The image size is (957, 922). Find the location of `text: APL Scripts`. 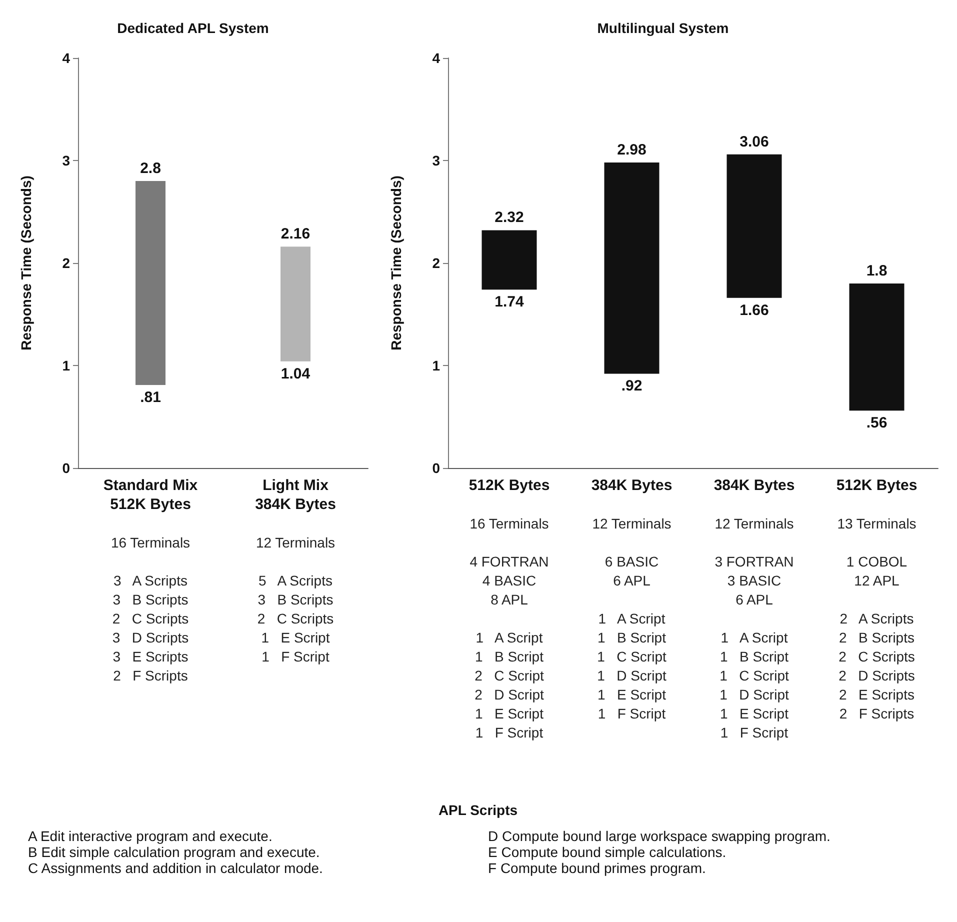

text: APL Scripts is located at coordinates (478, 810).